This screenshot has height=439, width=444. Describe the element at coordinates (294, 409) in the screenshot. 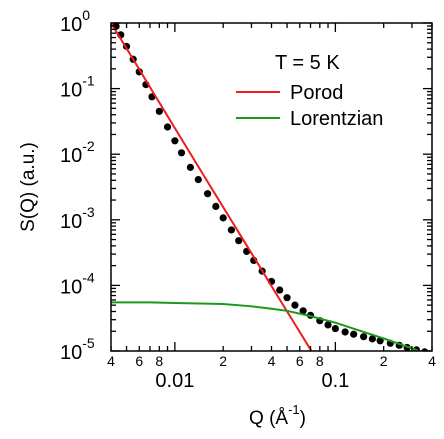

I see `x-axis-label-exponent: -1` at that location.